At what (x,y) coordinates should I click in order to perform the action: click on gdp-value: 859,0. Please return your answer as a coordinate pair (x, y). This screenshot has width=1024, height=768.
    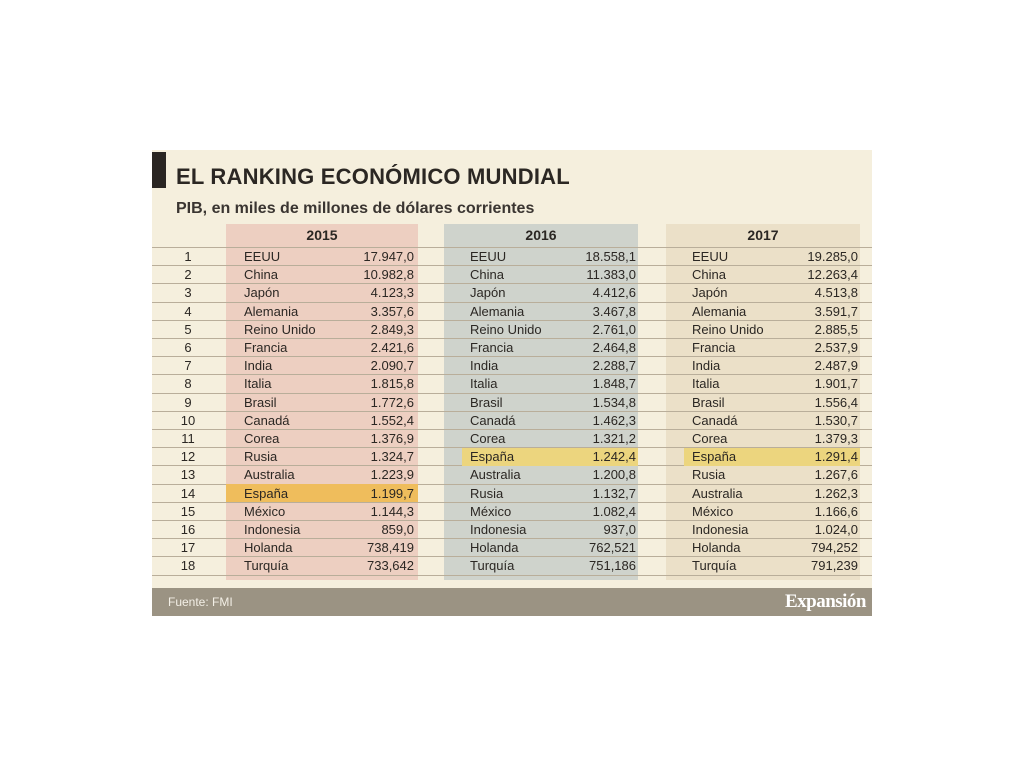
    Looking at the image, I should click on (397, 529).